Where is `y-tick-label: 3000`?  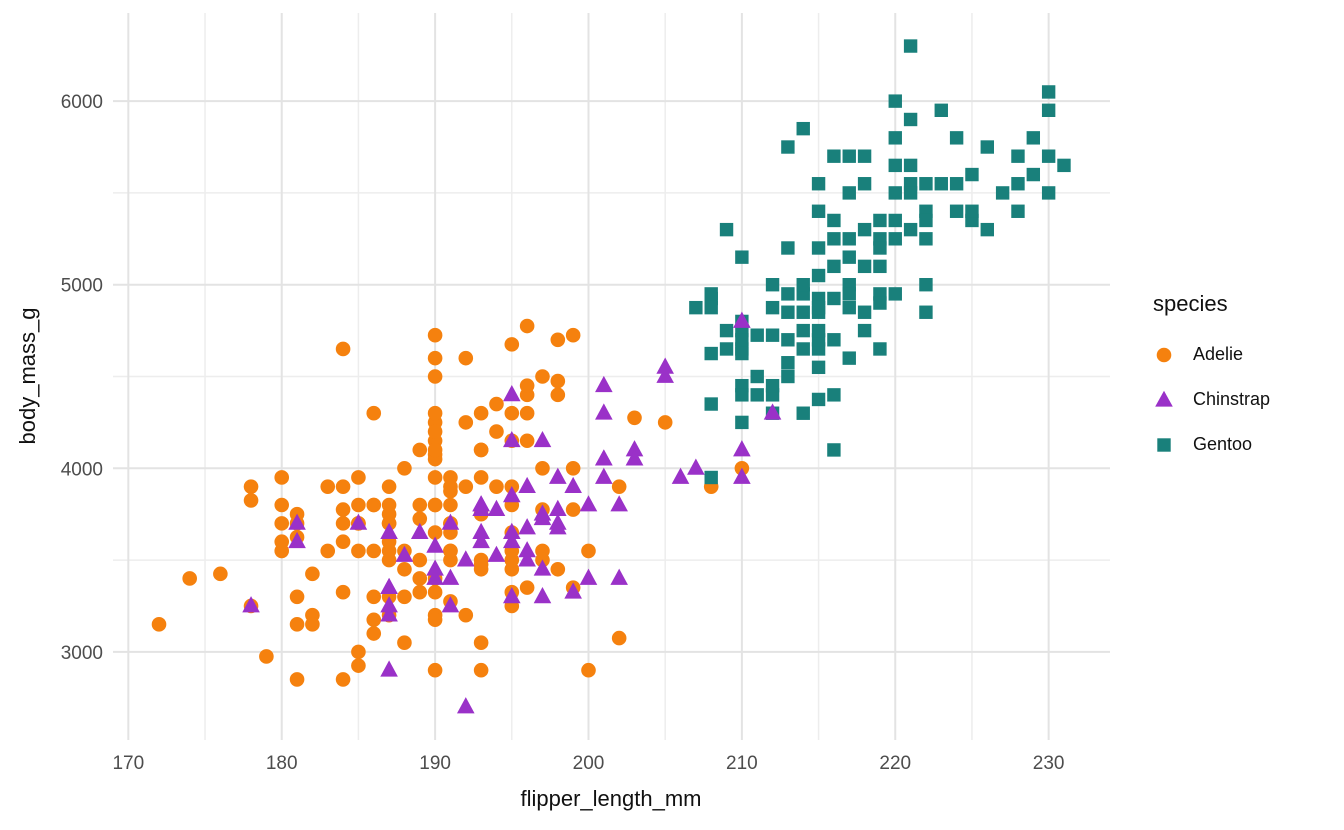
y-tick-label: 3000 is located at coordinates (82, 653).